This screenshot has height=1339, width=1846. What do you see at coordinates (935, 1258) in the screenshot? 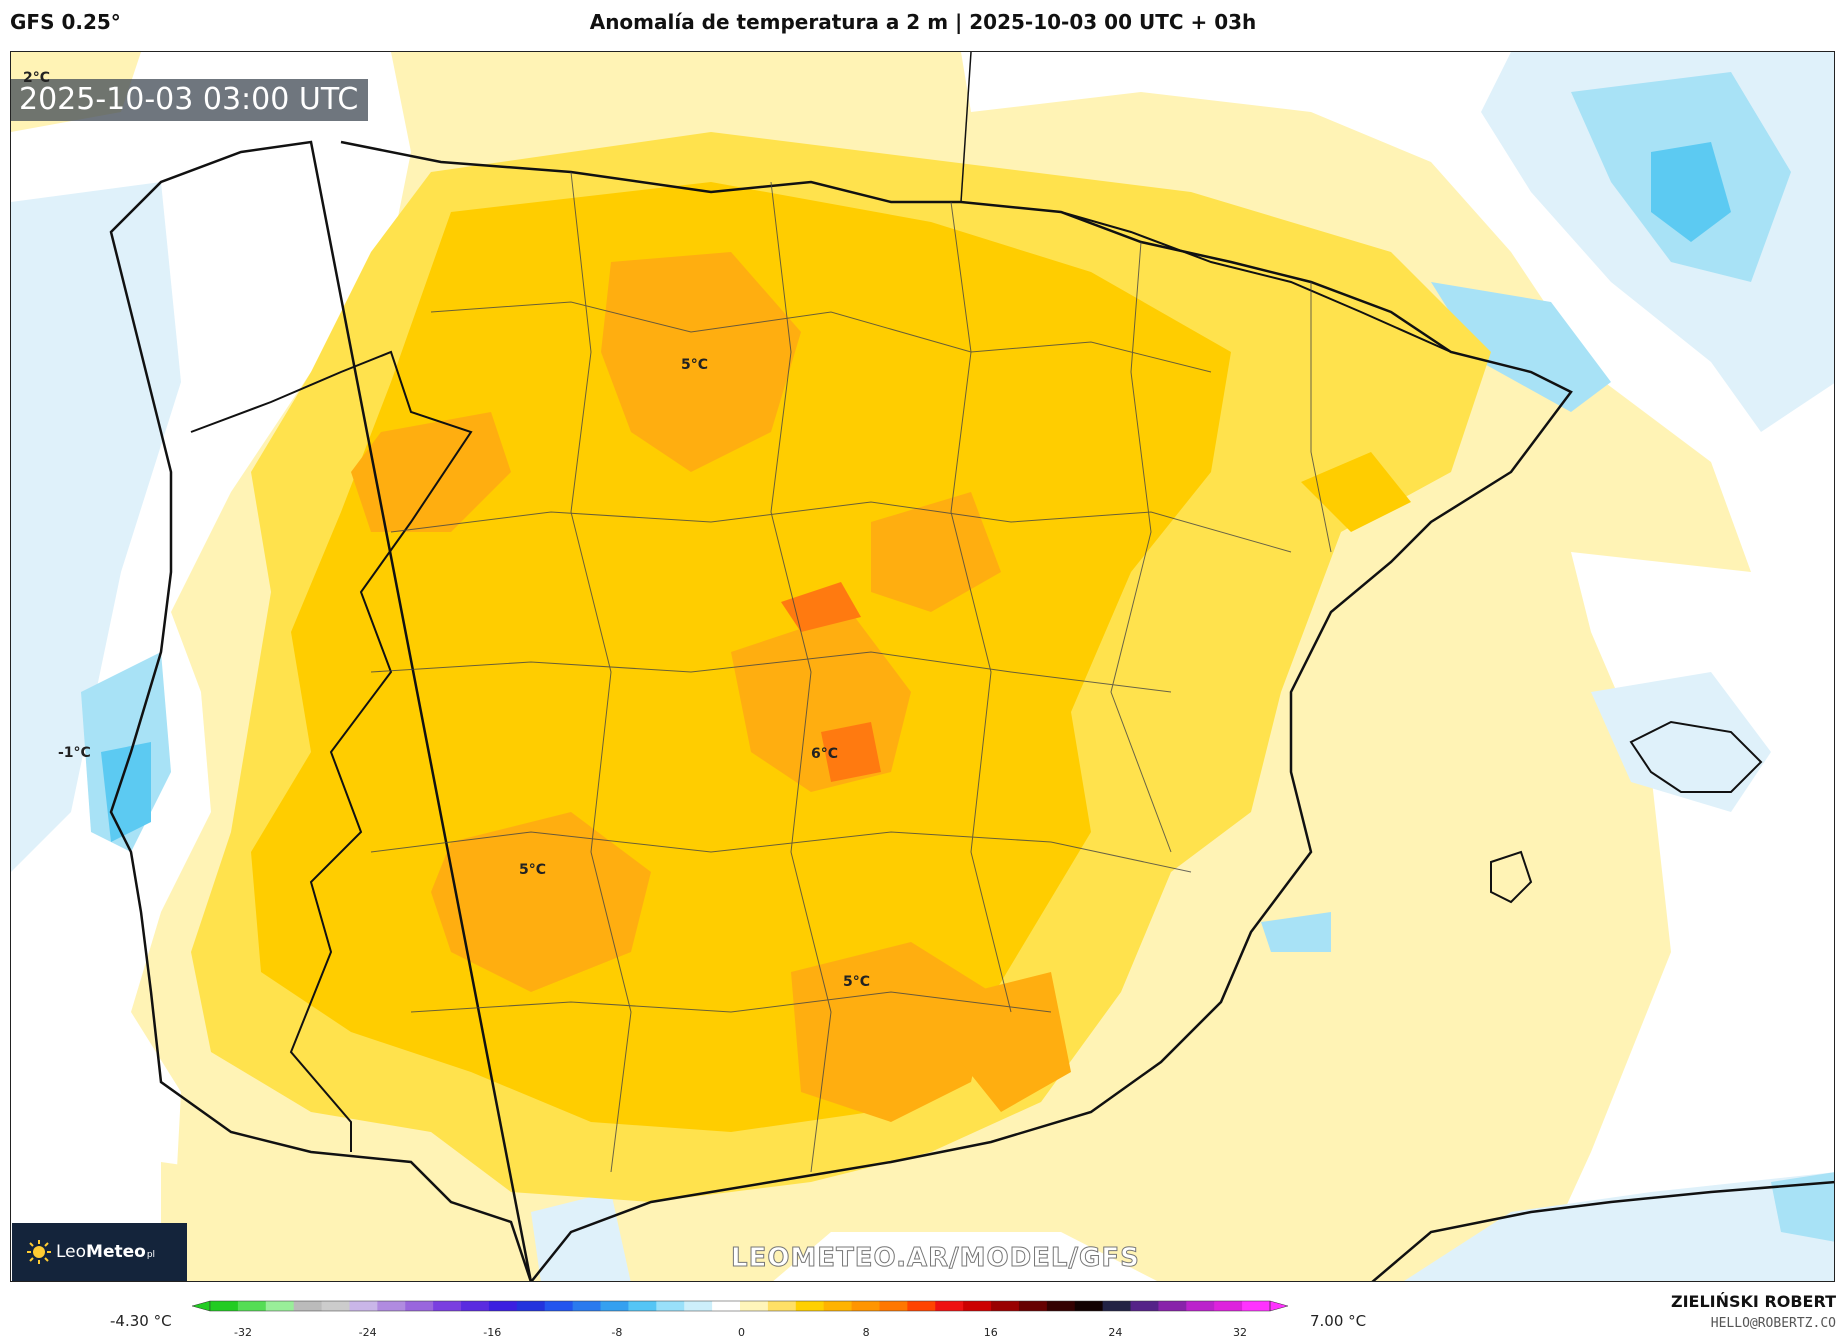
I see `watermark: LEOMETEO.AR/MODEL/GFS` at bounding box center [935, 1258].